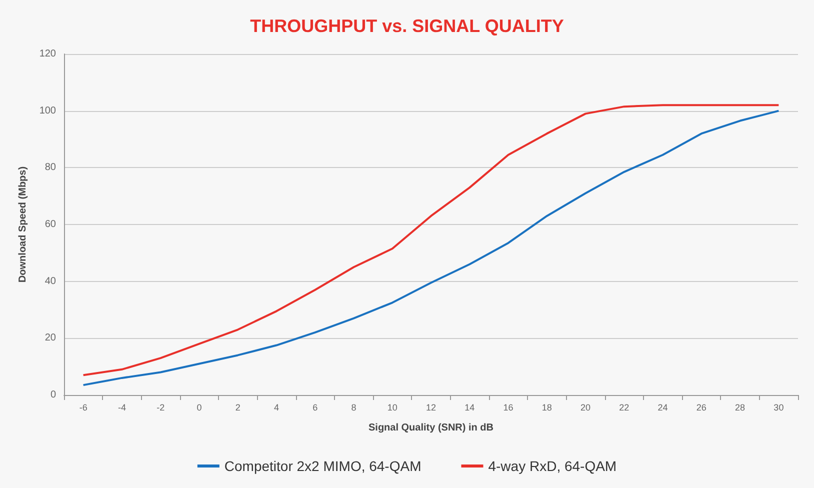 This screenshot has height=488, width=814. I want to click on y-tick-label: 60, so click(50, 224).